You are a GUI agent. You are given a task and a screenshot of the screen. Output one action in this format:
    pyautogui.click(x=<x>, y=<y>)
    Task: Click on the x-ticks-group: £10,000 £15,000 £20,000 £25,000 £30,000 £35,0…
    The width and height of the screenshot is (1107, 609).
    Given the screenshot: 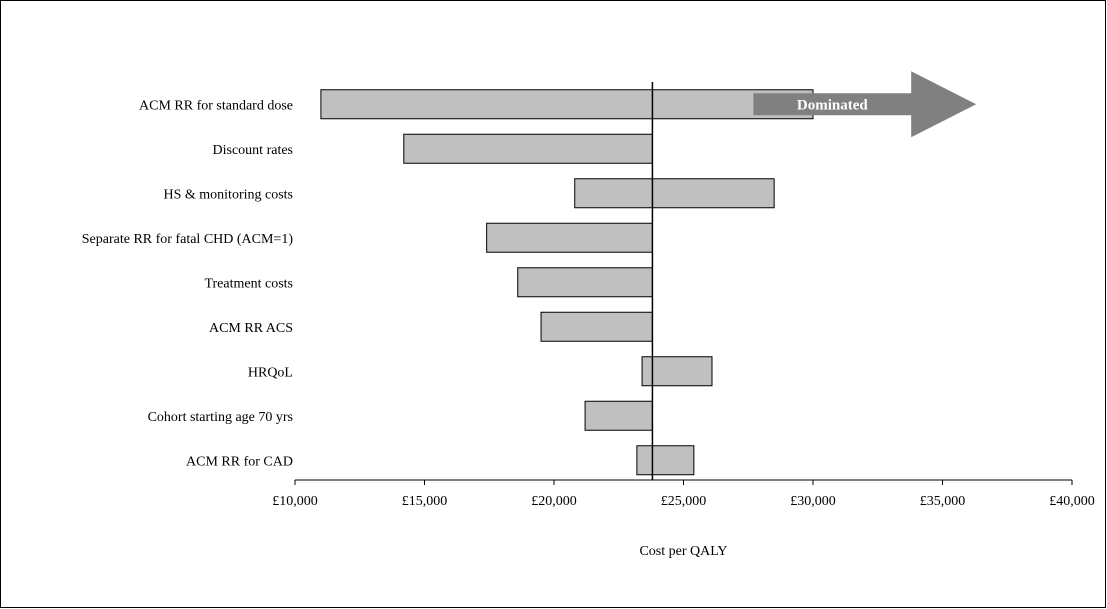 What is the action you would take?
    pyautogui.click(x=683, y=494)
    